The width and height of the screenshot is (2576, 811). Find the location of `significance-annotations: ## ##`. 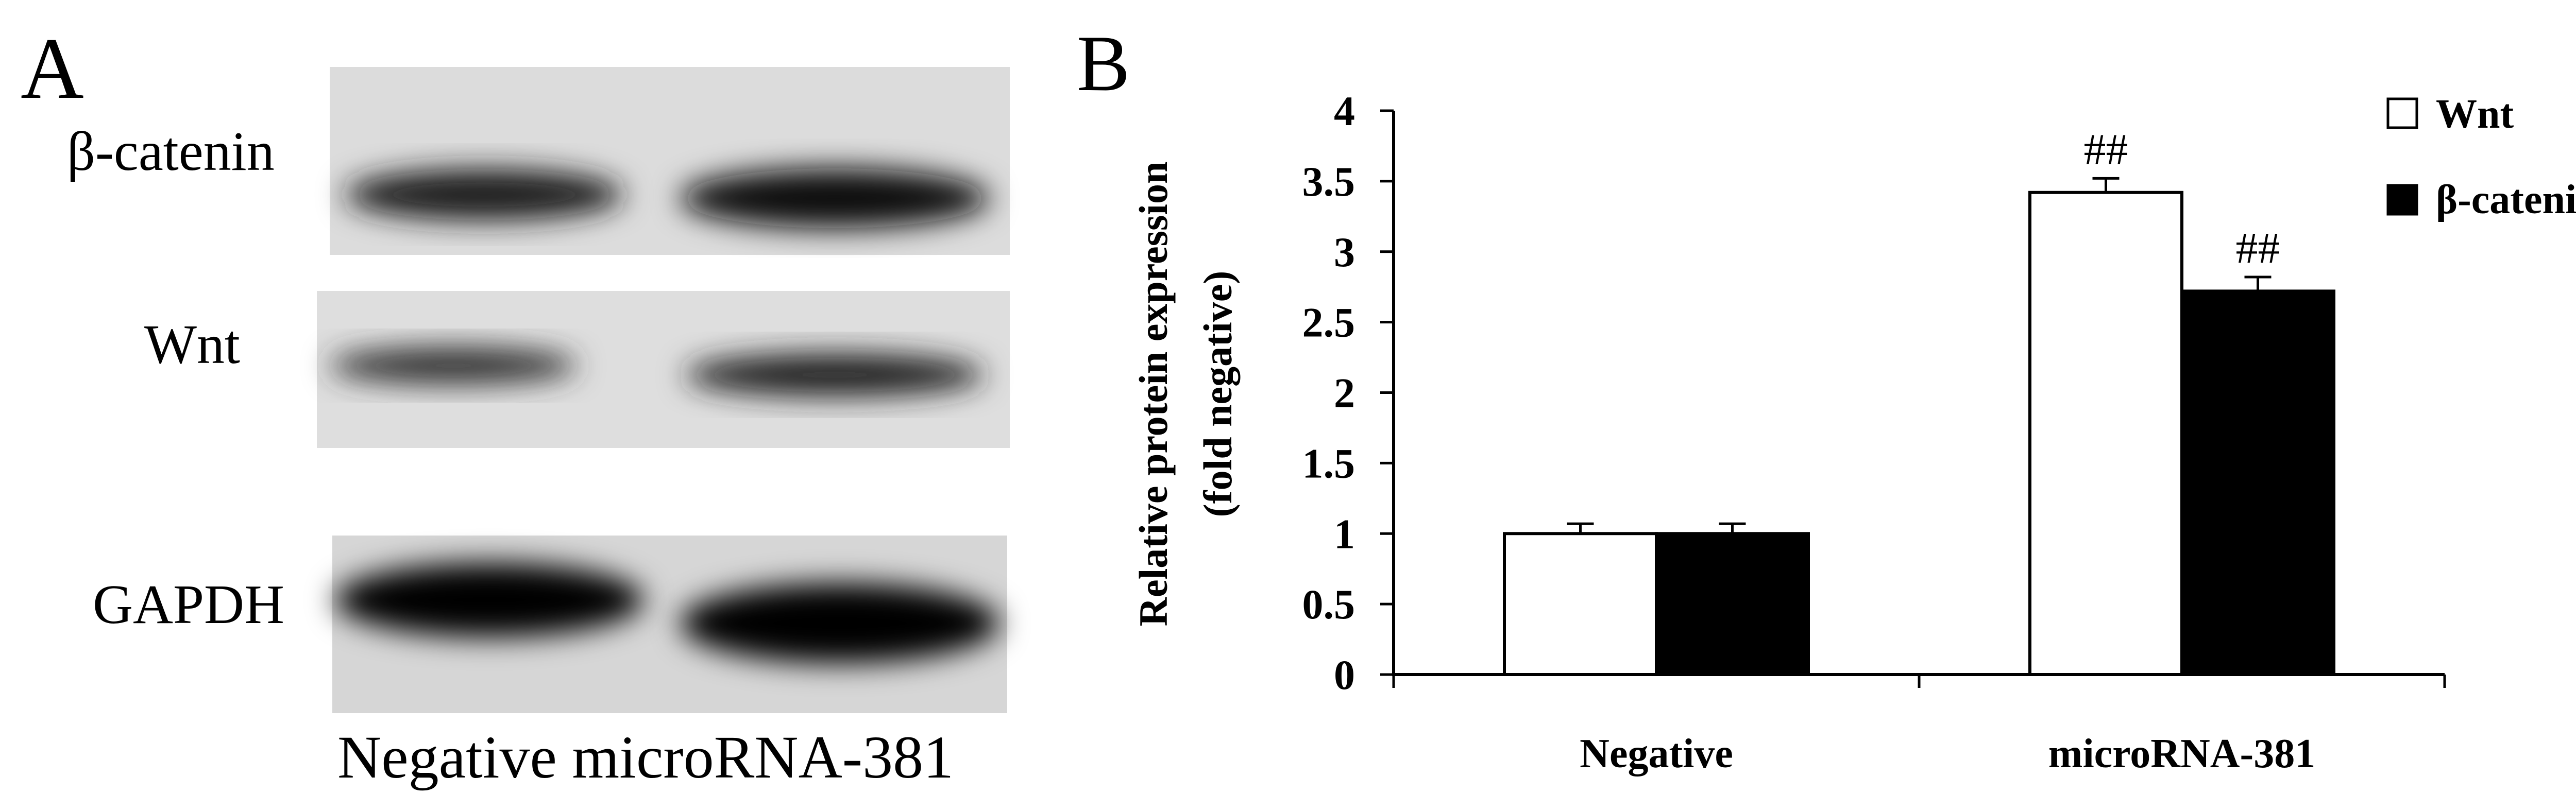

significance-annotations: ## ## is located at coordinates (2182, 198).